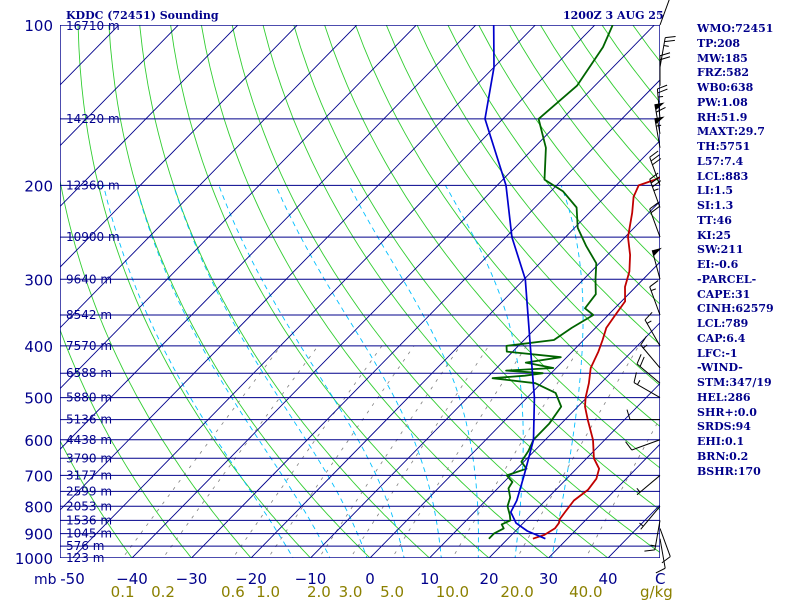  I want to click on index-line: L57:7.4, so click(720, 161).